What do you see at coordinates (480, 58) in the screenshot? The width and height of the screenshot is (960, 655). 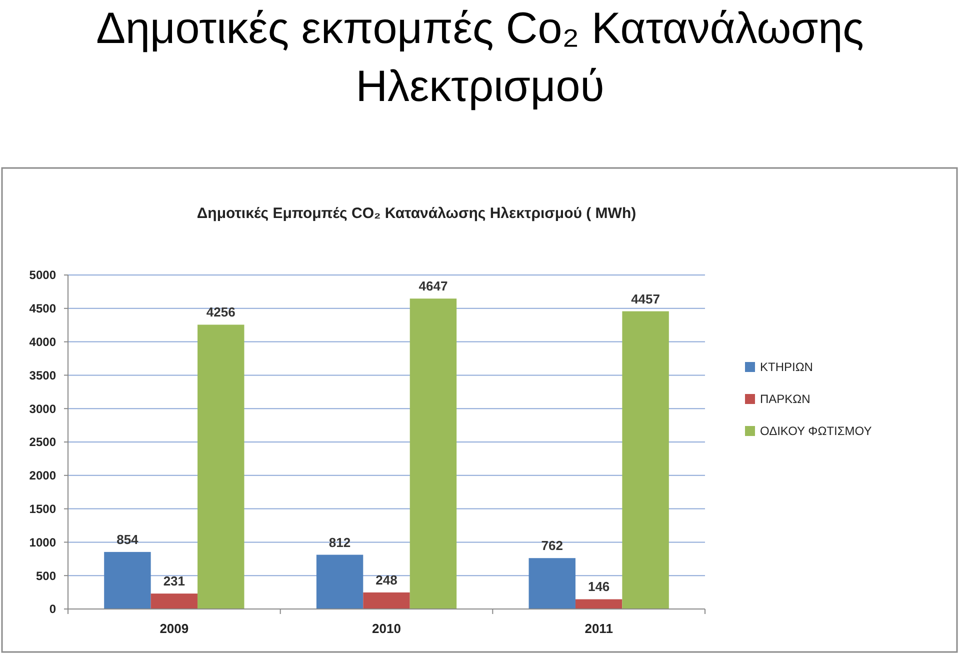 I see `chart-title: Δημοτικές εκπομπές Co₂ Κατανάλωσης Ηλεκτρισμού` at bounding box center [480, 58].